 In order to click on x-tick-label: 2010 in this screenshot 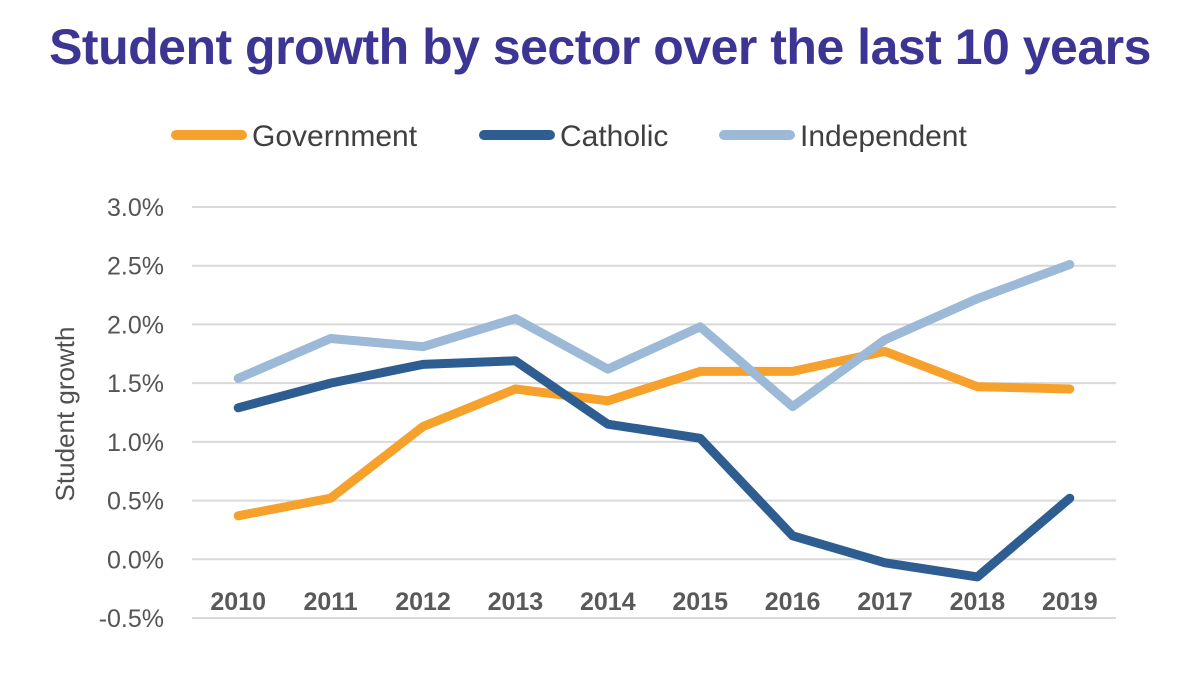, I will do `click(238, 602)`.